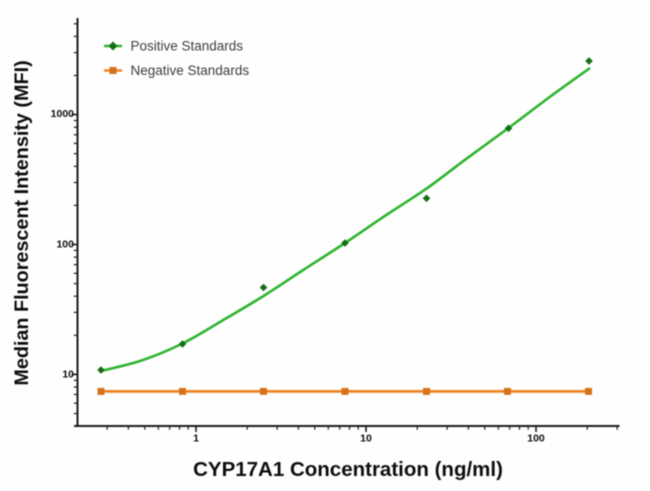 The height and width of the screenshot is (491, 650). I want to click on svg-text: Positive Standards, so click(187, 46).